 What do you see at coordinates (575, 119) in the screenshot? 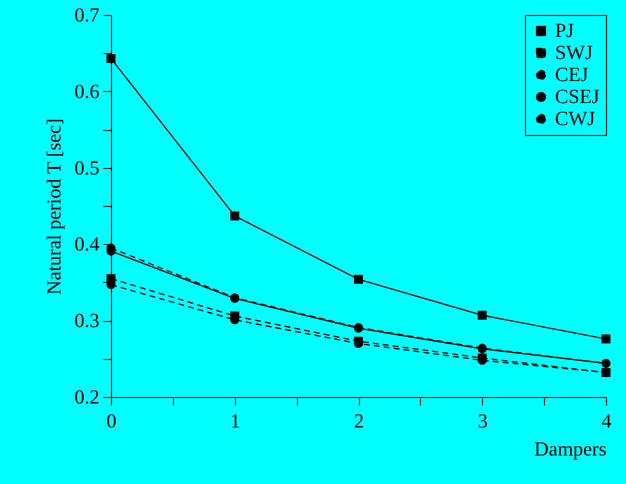
I see `legend-label: CWJ` at bounding box center [575, 119].